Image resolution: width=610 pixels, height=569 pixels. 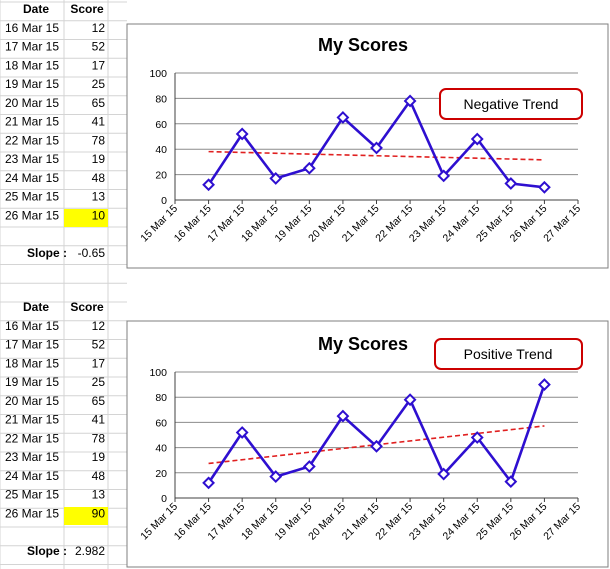 I want to click on score-cell: 10, so click(x=99, y=215).